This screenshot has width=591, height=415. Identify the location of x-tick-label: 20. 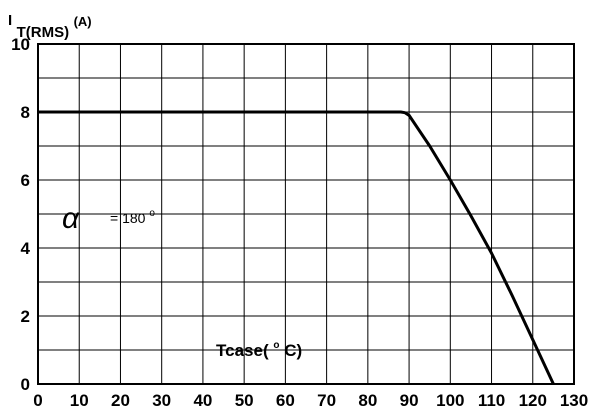
(120, 400).